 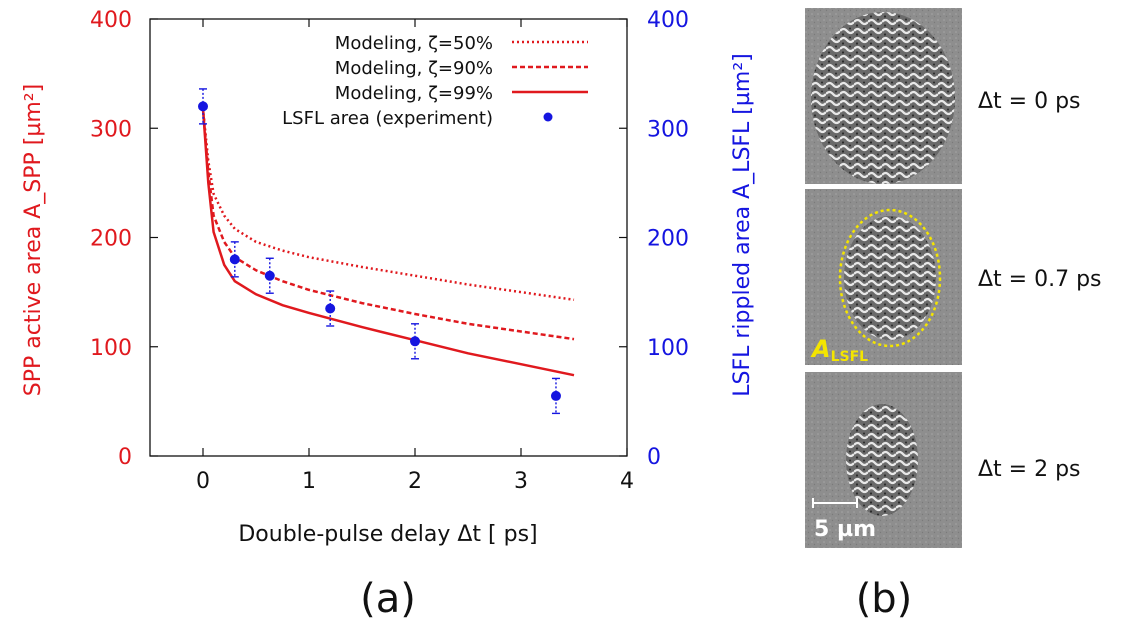 I want to click on y-left-tick-label: 100, so click(x=111, y=348).